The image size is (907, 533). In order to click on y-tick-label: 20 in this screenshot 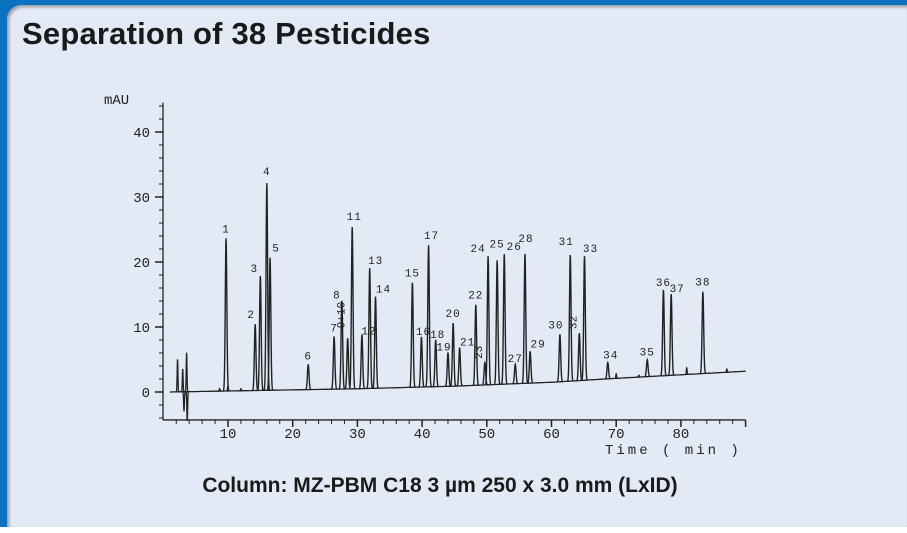, I will do `click(141, 264)`.